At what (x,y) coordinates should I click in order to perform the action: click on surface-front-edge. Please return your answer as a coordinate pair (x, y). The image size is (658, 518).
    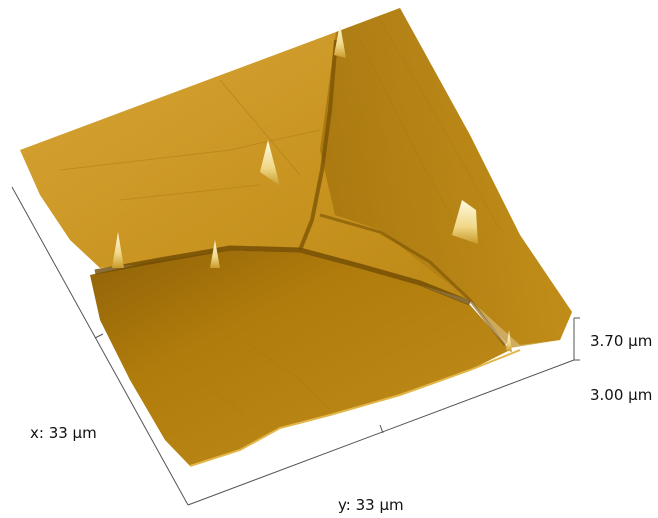
    Looking at the image, I should click on (355, 408).